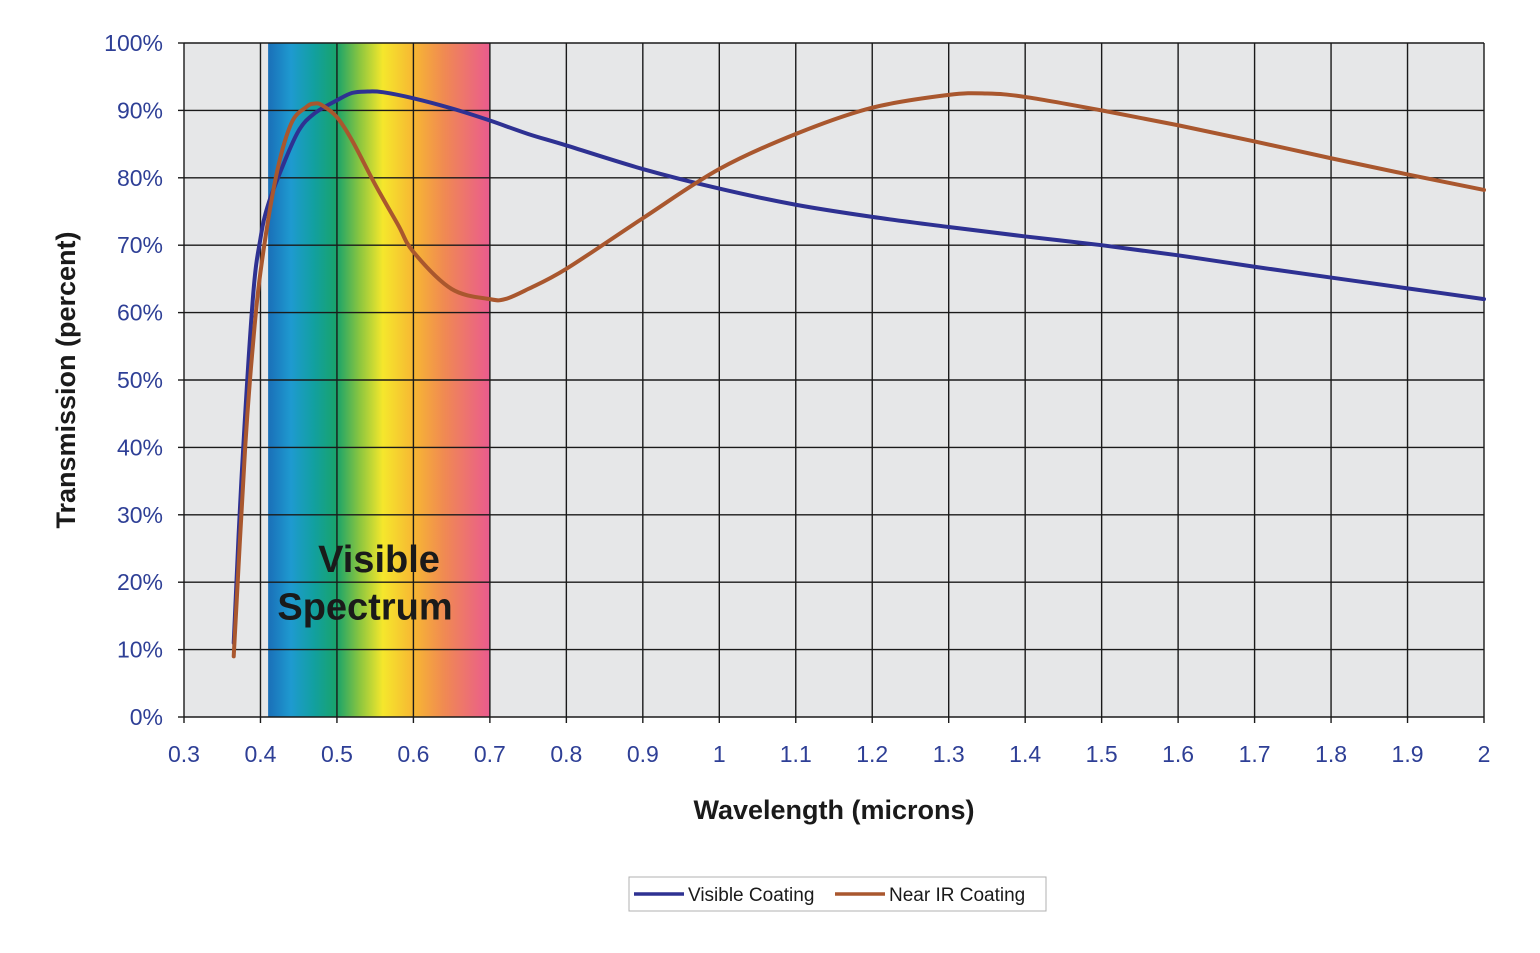 The image size is (1540, 953). What do you see at coordinates (140, 515) in the screenshot?
I see `y-tick-label: 30%` at bounding box center [140, 515].